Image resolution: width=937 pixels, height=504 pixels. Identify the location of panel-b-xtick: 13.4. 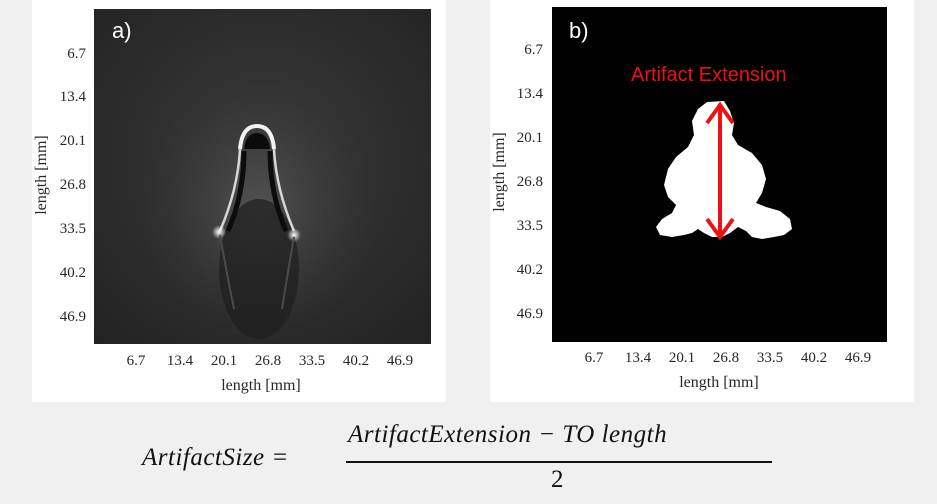
(638, 358).